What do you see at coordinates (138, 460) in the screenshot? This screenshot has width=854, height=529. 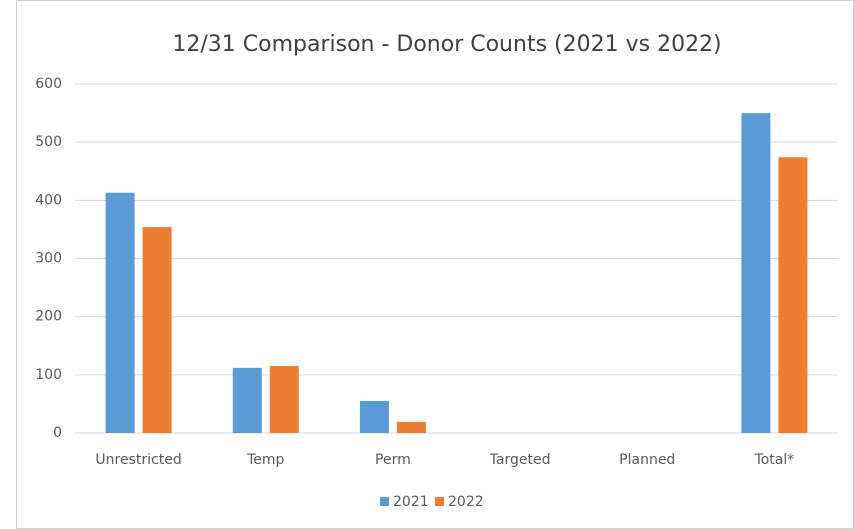 I see `x-tick-label: Unrestricted` at bounding box center [138, 460].